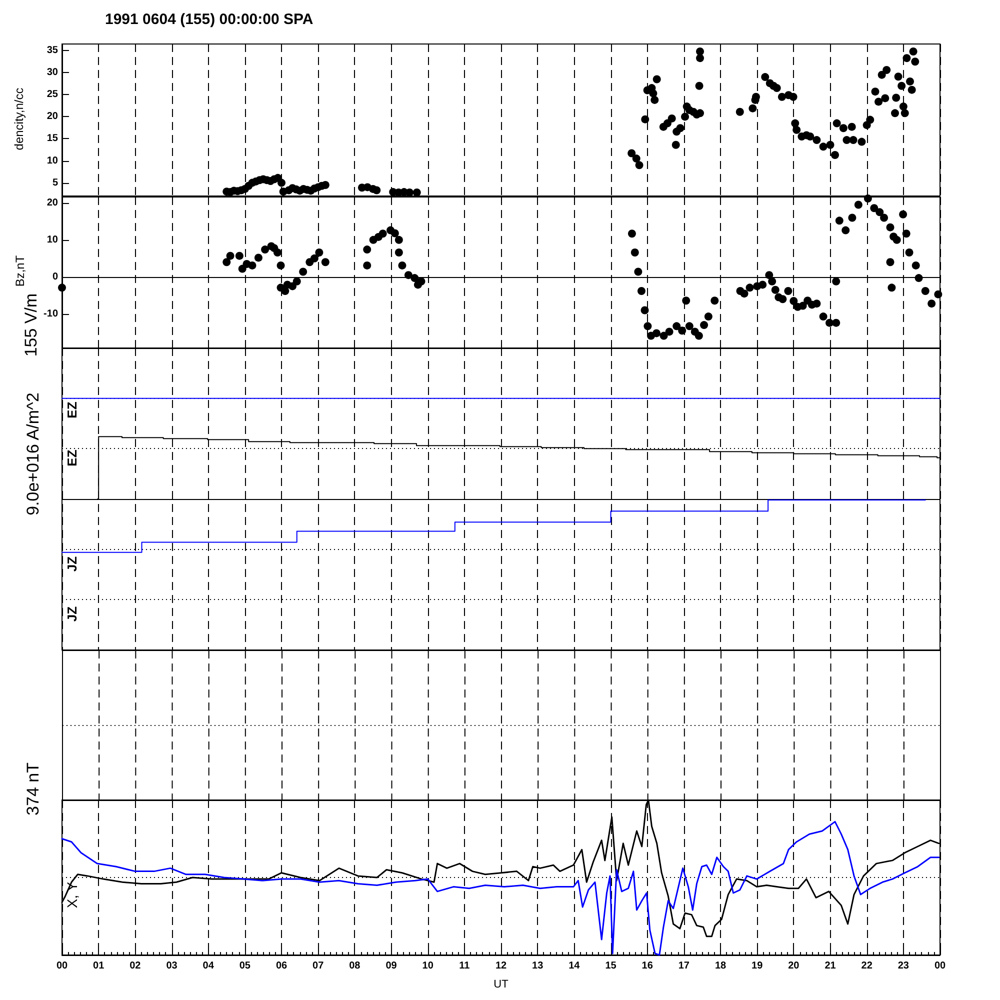  What do you see at coordinates (648, 966) in the screenshot?
I see `x-tick-label: 16` at bounding box center [648, 966].